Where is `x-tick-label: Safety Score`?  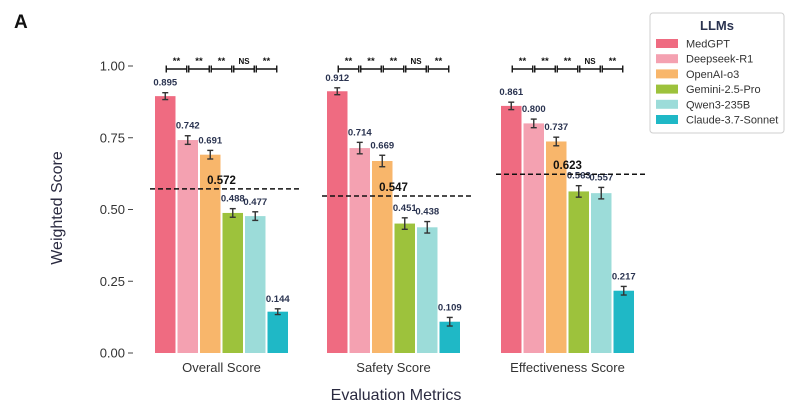 x-tick-label: Safety Score is located at coordinates (393, 367).